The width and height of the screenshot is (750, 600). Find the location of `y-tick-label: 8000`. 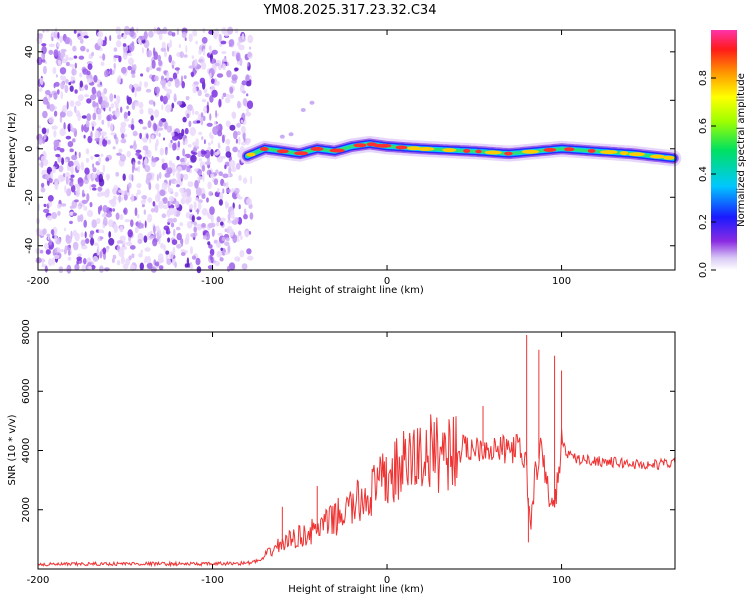

y-tick-label: 8000 is located at coordinates (26, 331).